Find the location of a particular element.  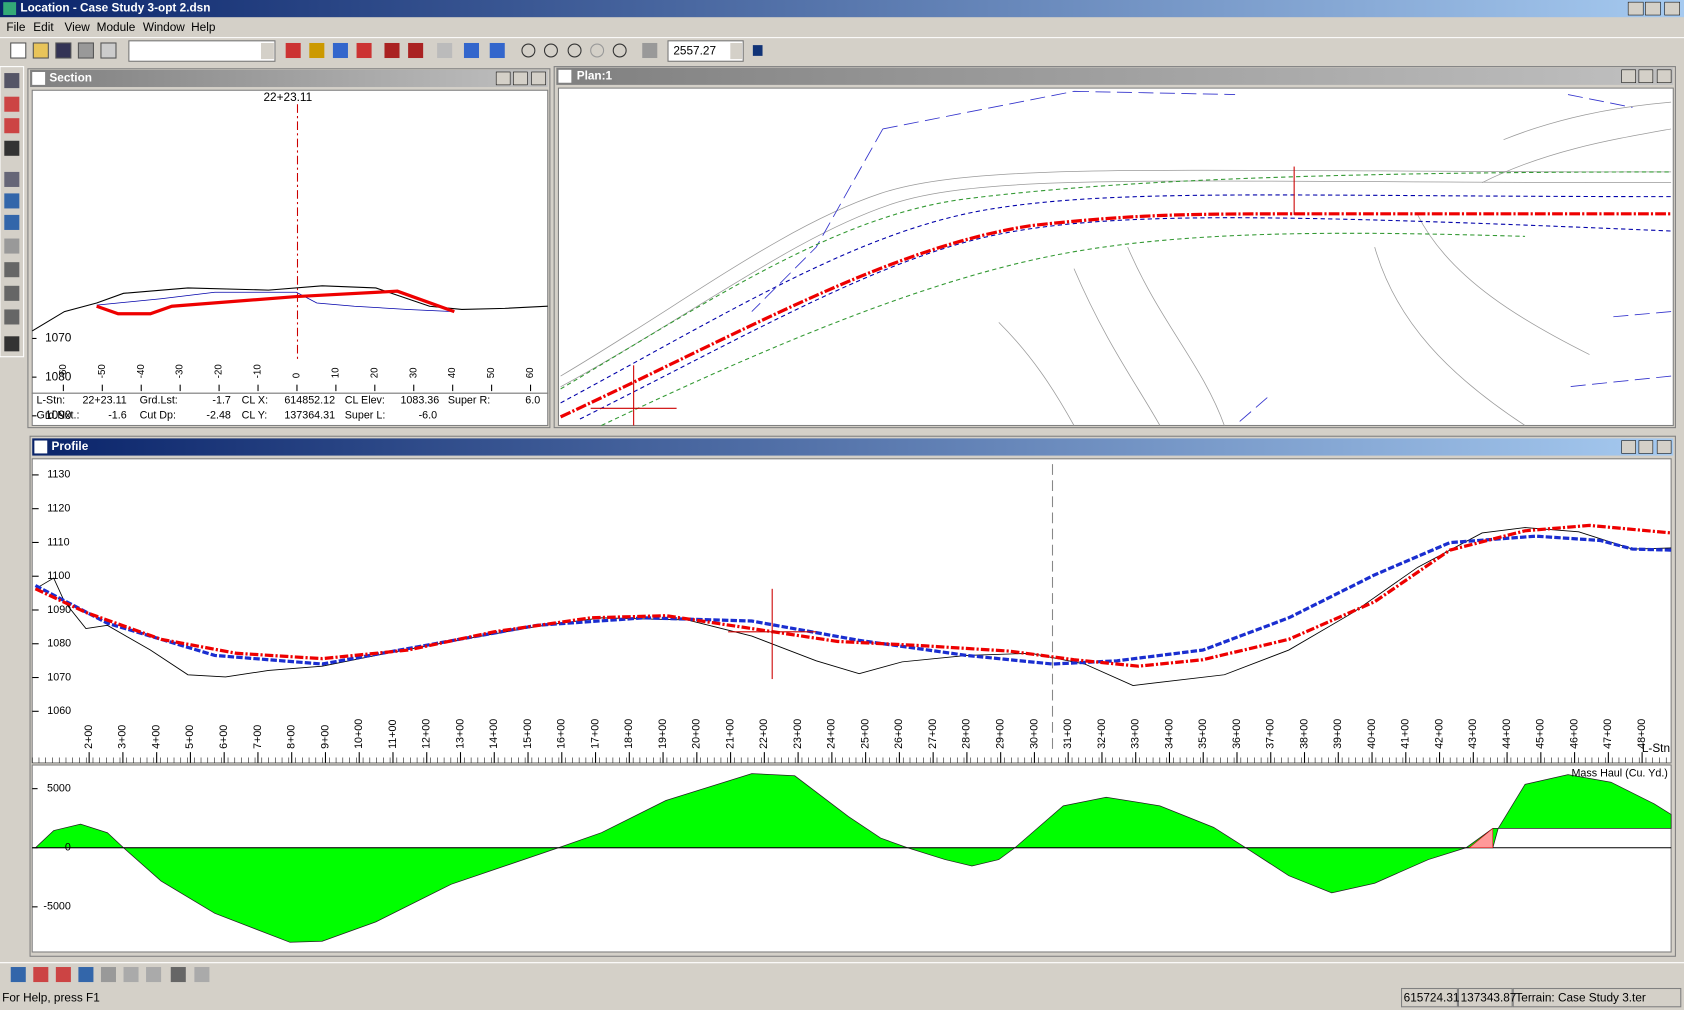

info-label: CL Y: is located at coordinates (255, 416).